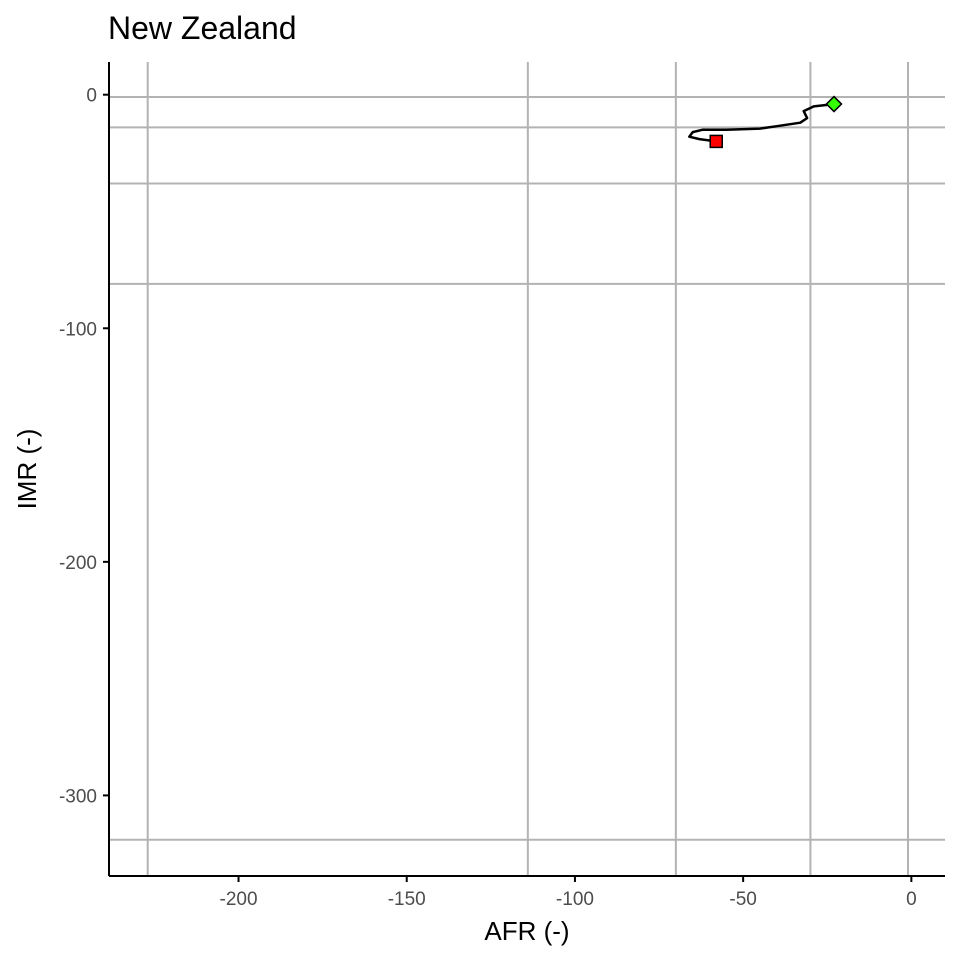 Image resolution: width=960 pixels, height=960 pixels. What do you see at coordinates (834, 104) in the screenshot?
I see `end-marker` at bounding box center [834, 104].